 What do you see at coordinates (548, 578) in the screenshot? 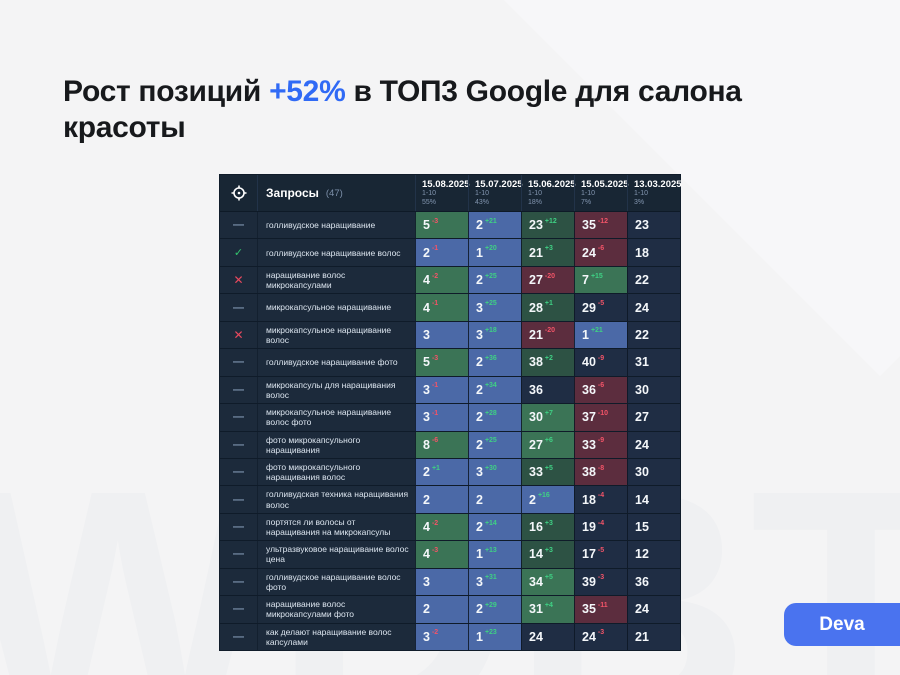
I see `position-change: +5` at bounding box center [548, 578].